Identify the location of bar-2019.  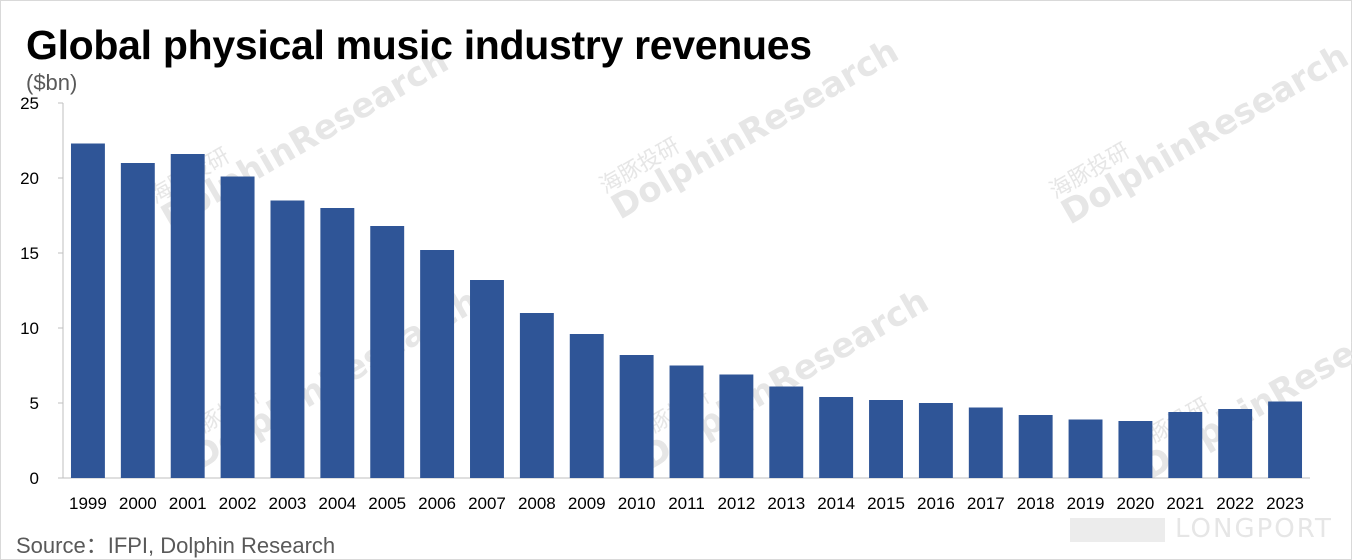
(1085, 448).